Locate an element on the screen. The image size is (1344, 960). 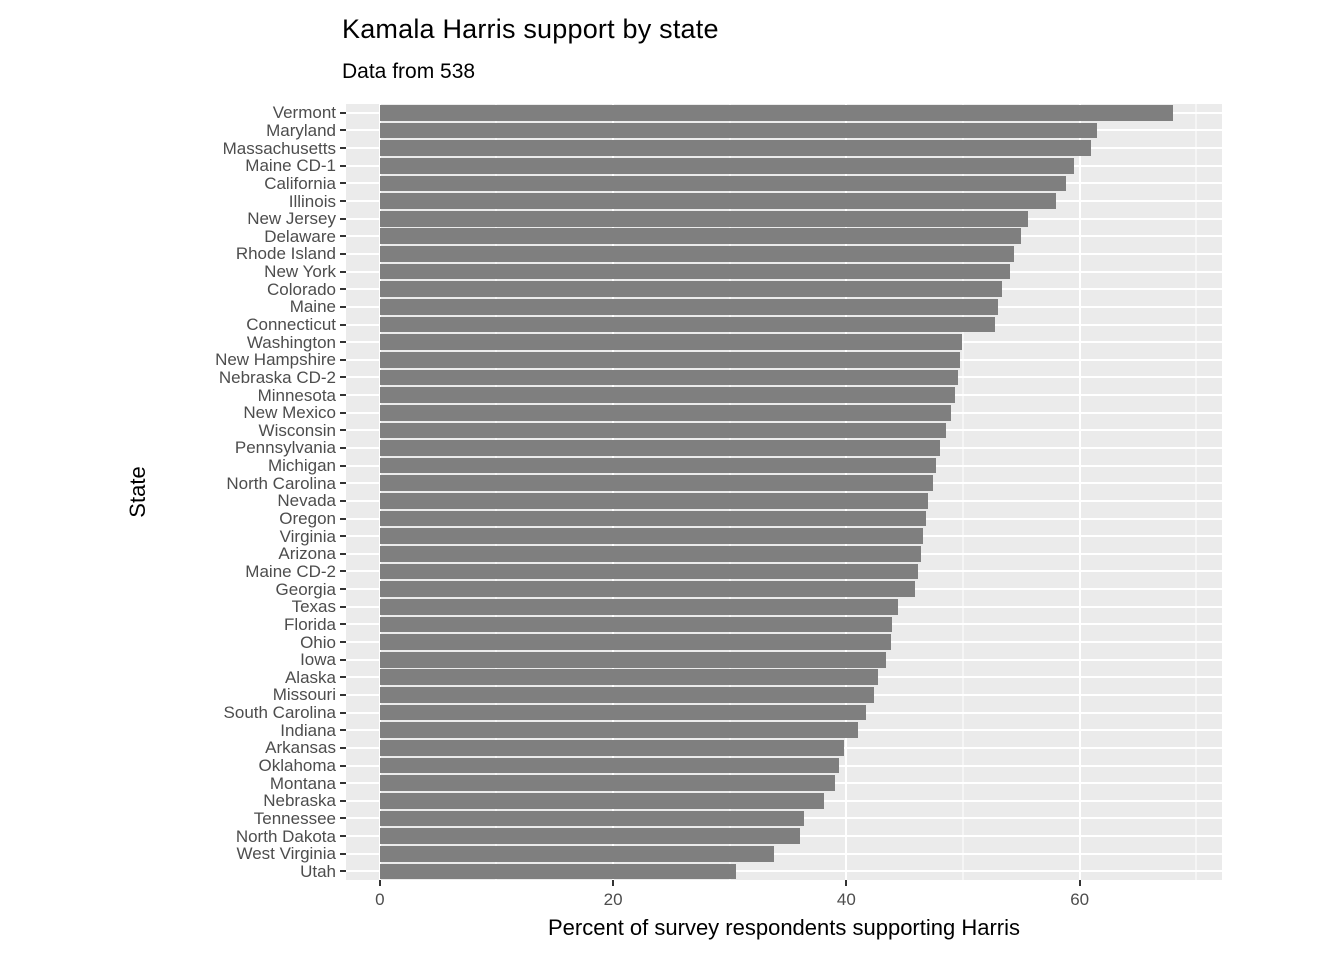
bar-west-virginia is located at coordinates (577, 853).